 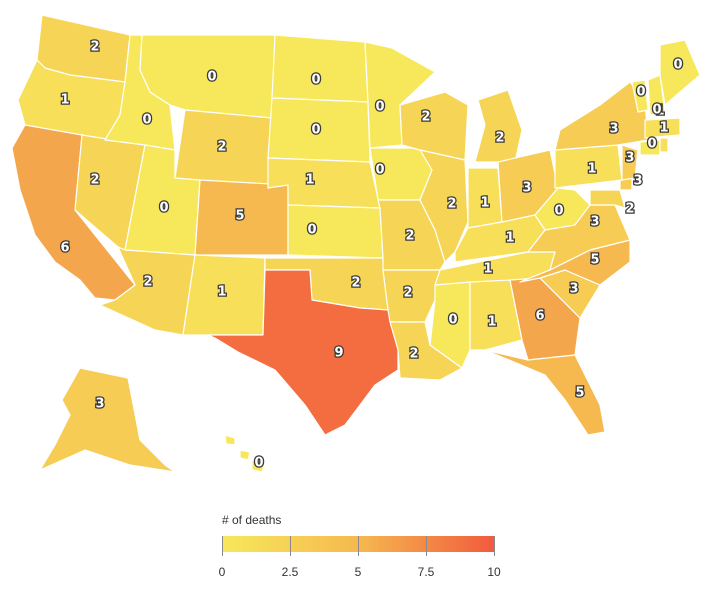 I want to click on state-value-ga: 6, so click(x=539, y=316).